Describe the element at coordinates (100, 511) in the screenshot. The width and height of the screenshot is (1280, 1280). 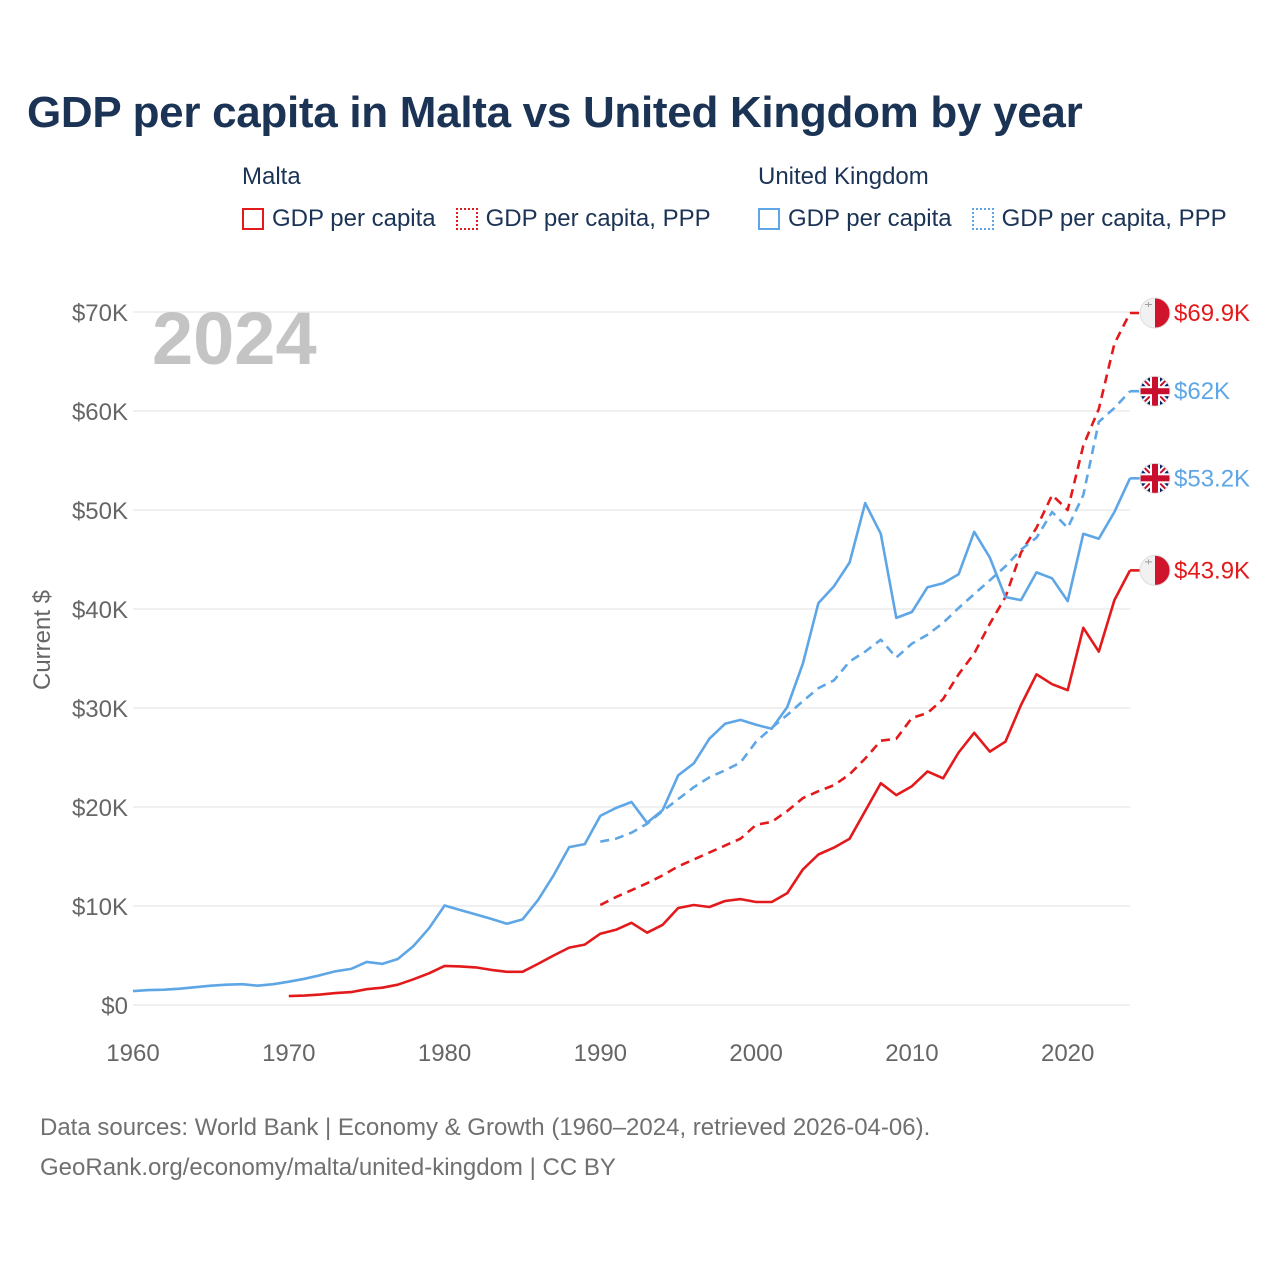
I see `y-tick-label: $50K` at that location.